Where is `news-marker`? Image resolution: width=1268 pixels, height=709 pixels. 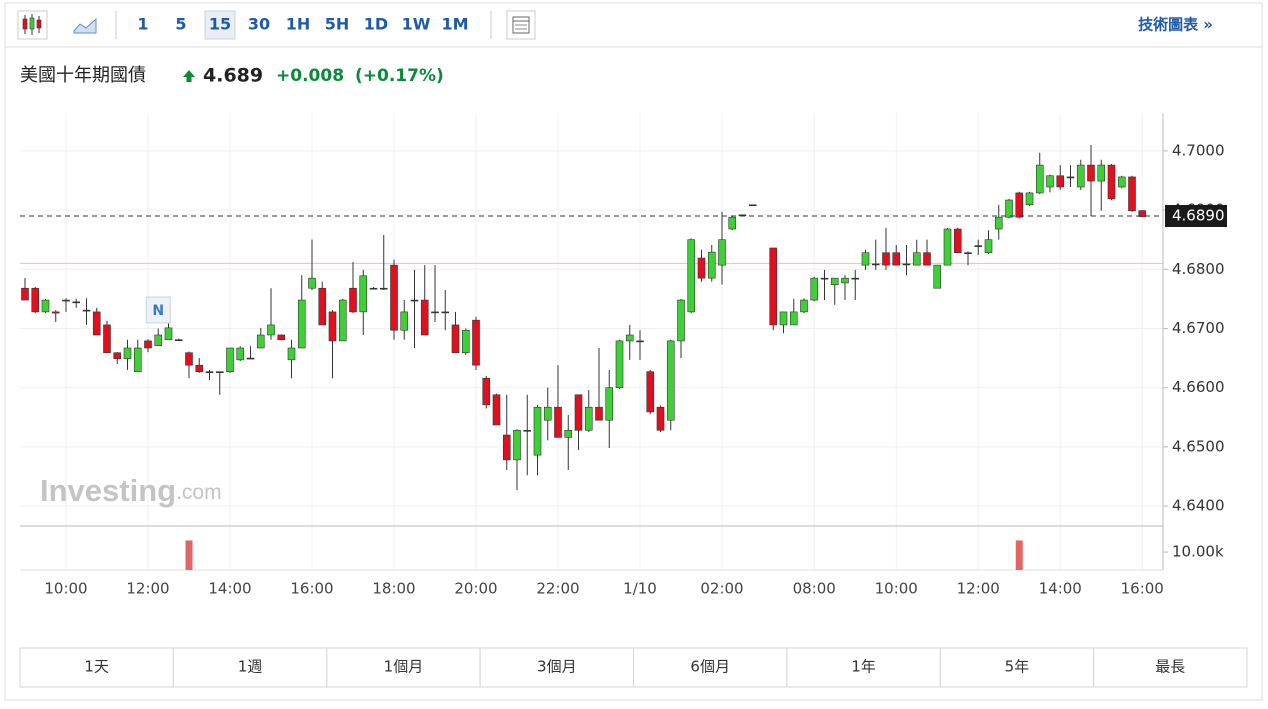
news-marker is located at coordinates (158, 310).